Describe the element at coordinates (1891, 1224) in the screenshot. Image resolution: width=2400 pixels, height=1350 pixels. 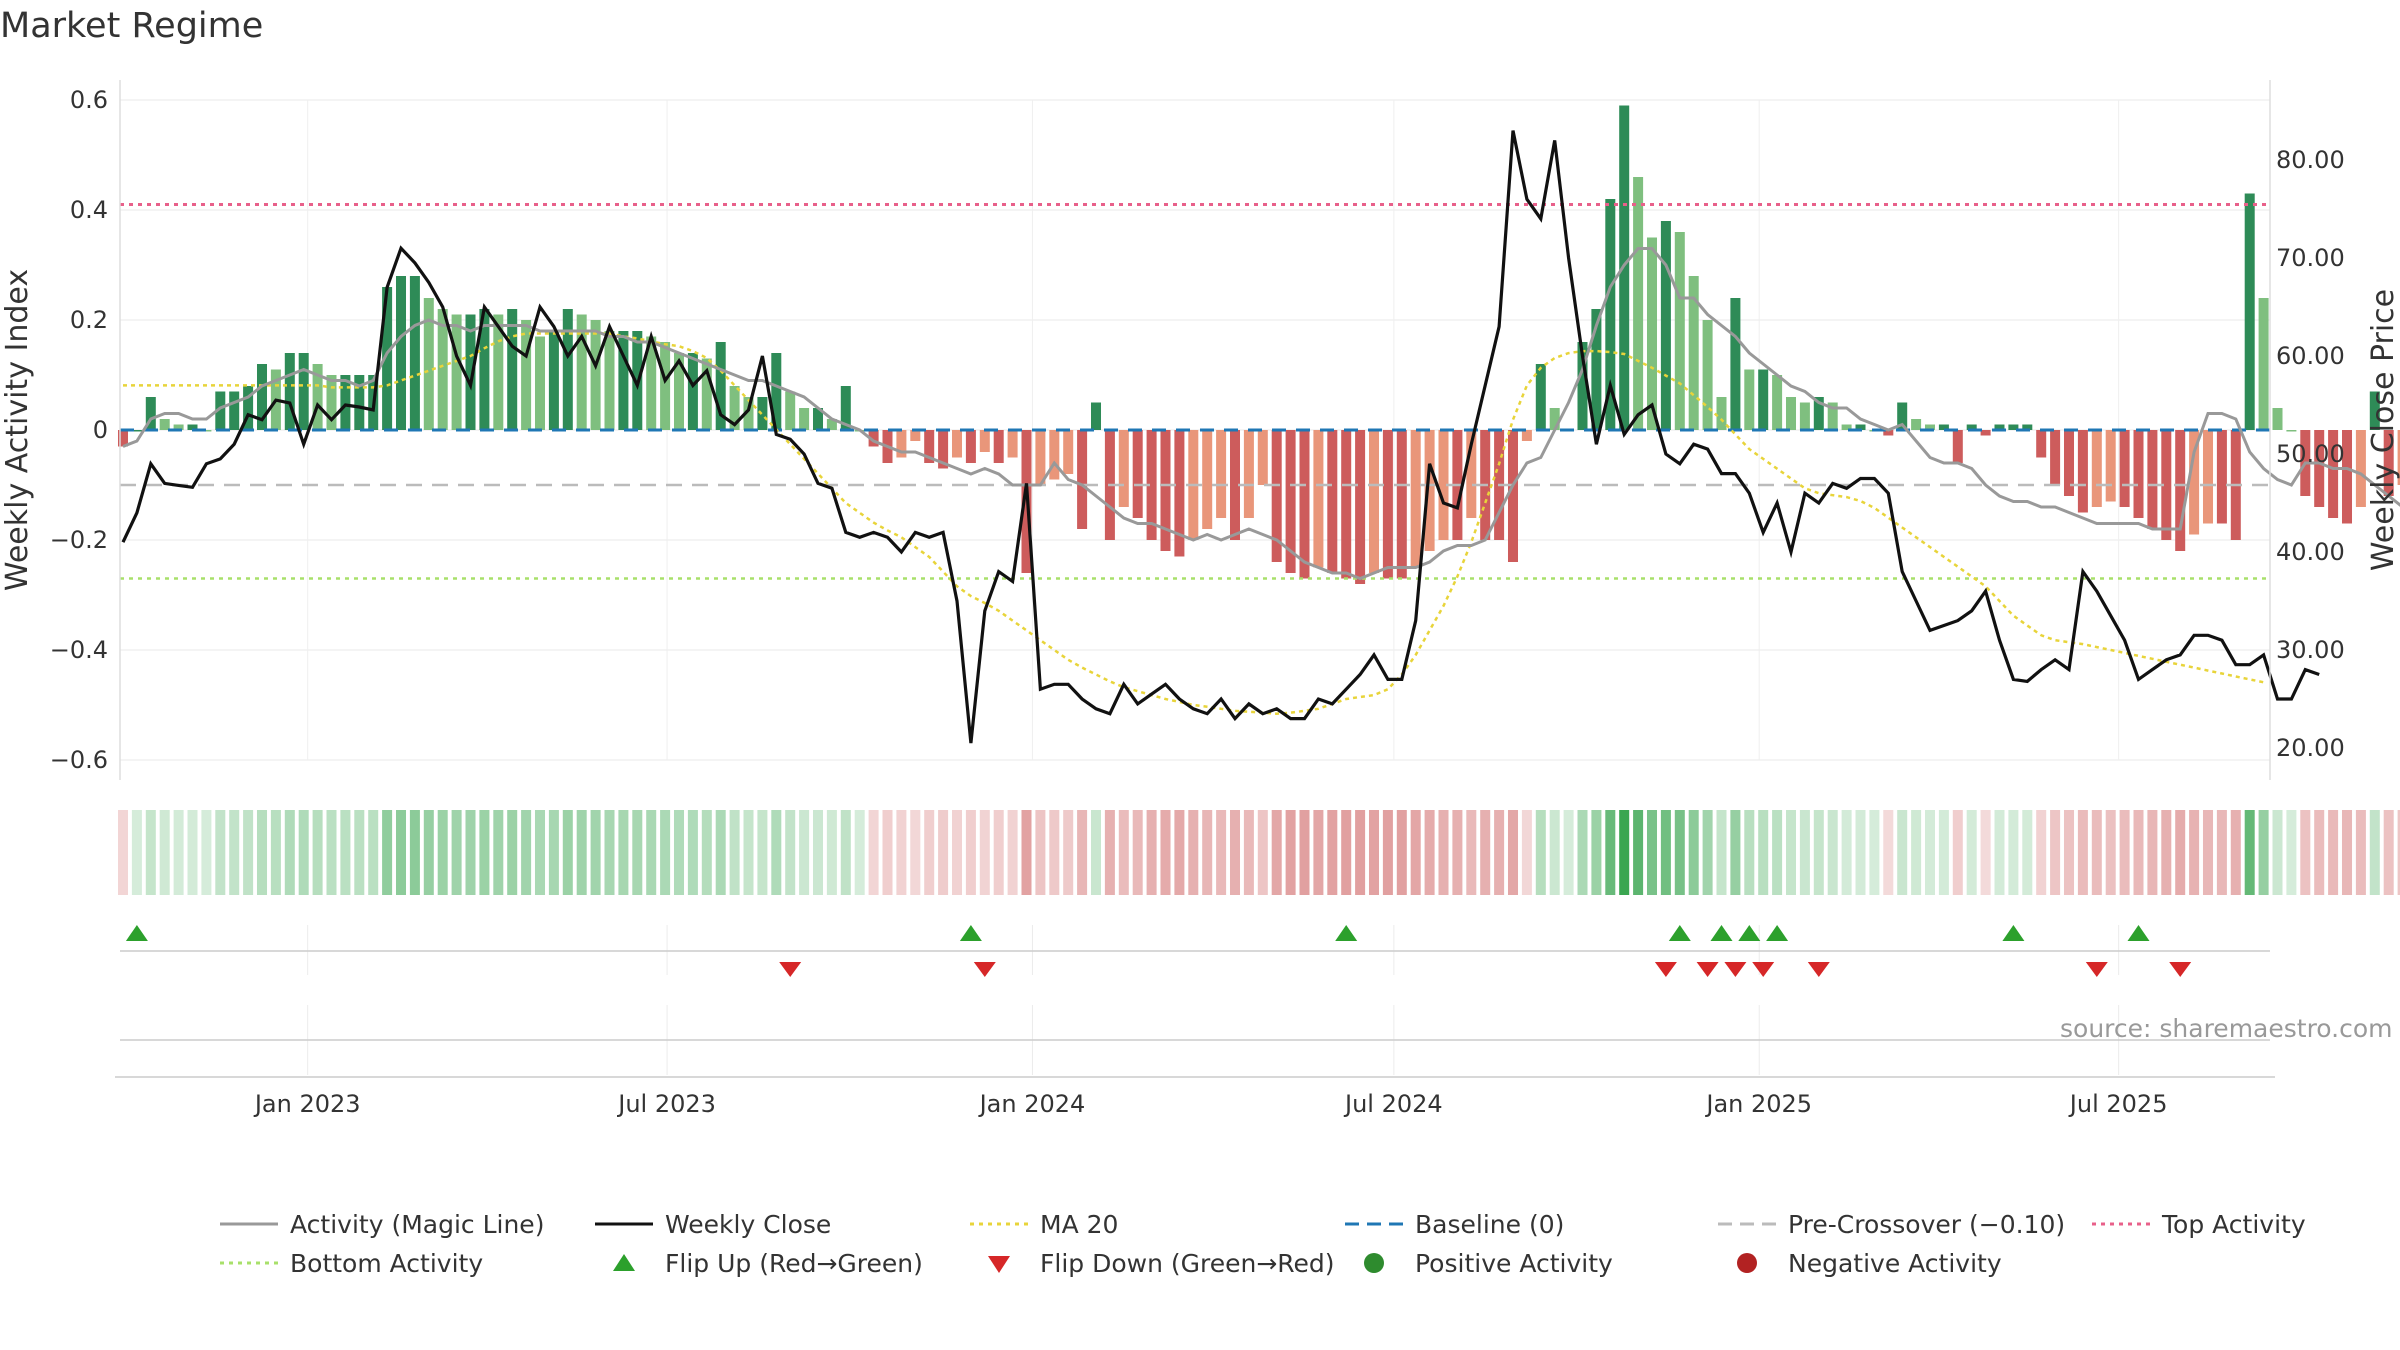
I see `legend-item: Pre-Crossover (−0.10)` at that location.